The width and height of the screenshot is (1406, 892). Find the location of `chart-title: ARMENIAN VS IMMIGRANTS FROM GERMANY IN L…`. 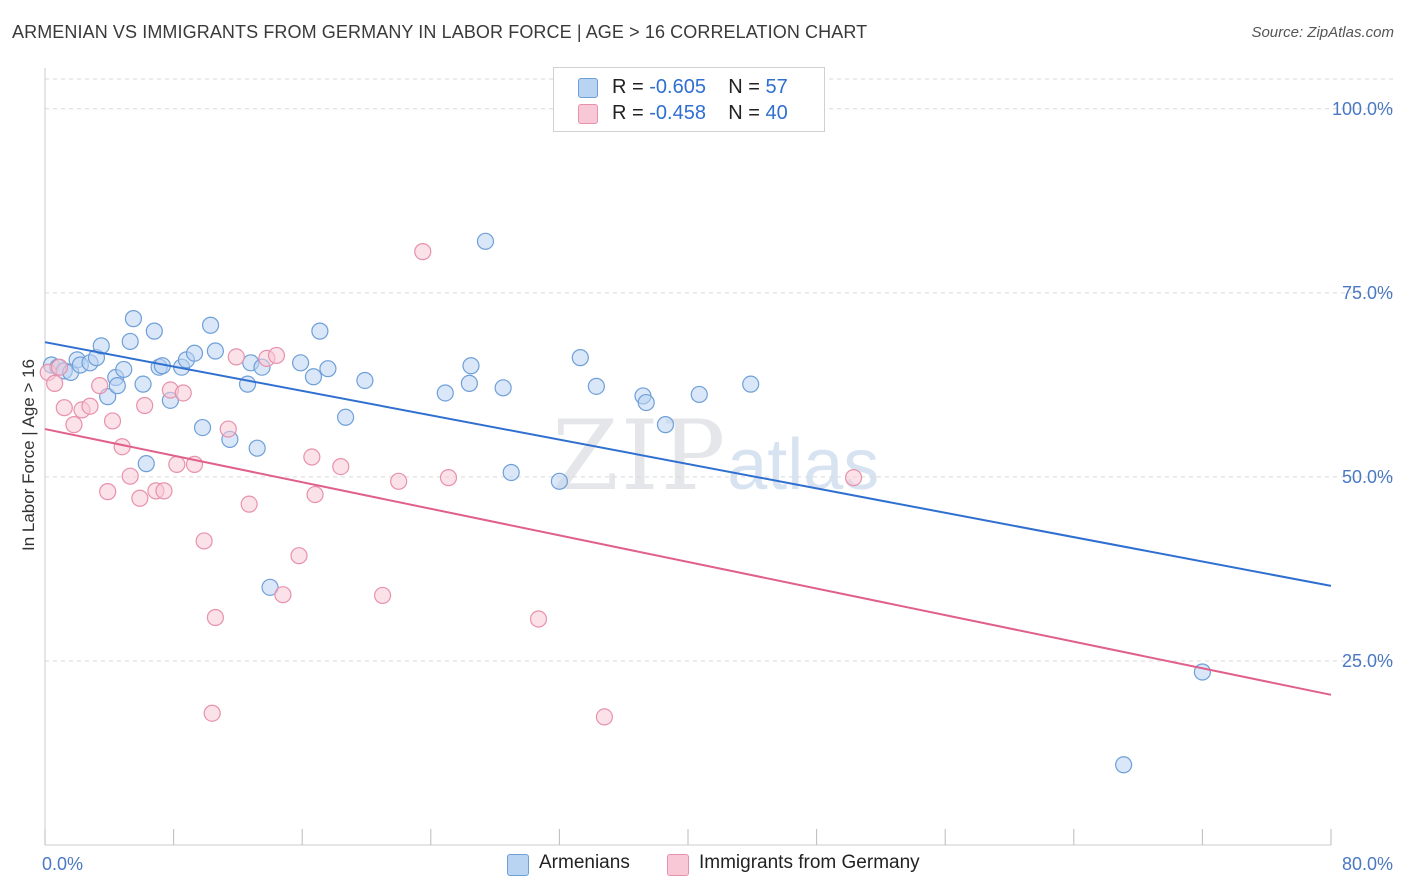

chart-title: ARMENIAN VS IMMIGRANTS FROM GERMANY IN L… is located at coordinates (440, 32).